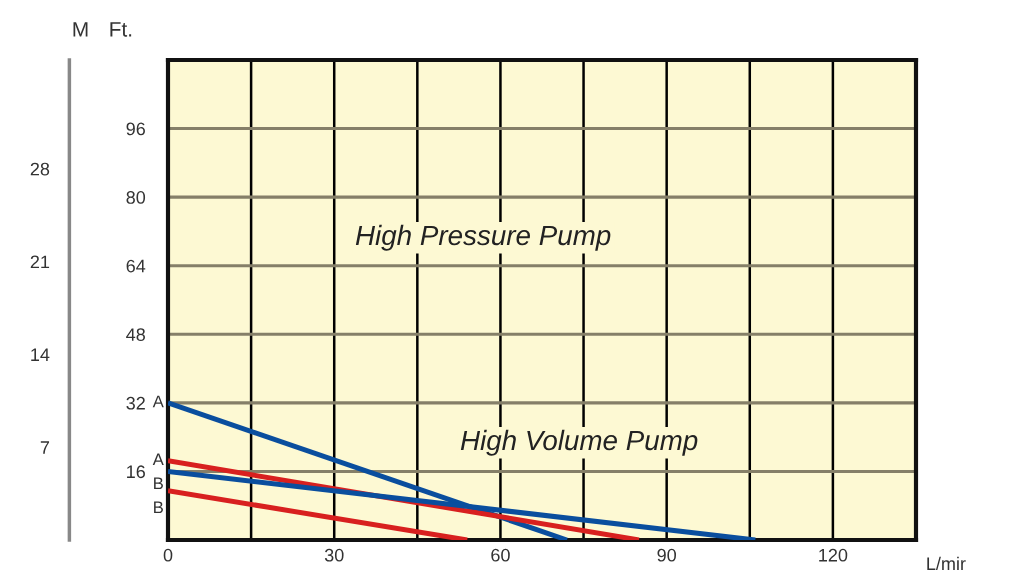  I want to click on y2-tick-label: 14, so click(40, 354).